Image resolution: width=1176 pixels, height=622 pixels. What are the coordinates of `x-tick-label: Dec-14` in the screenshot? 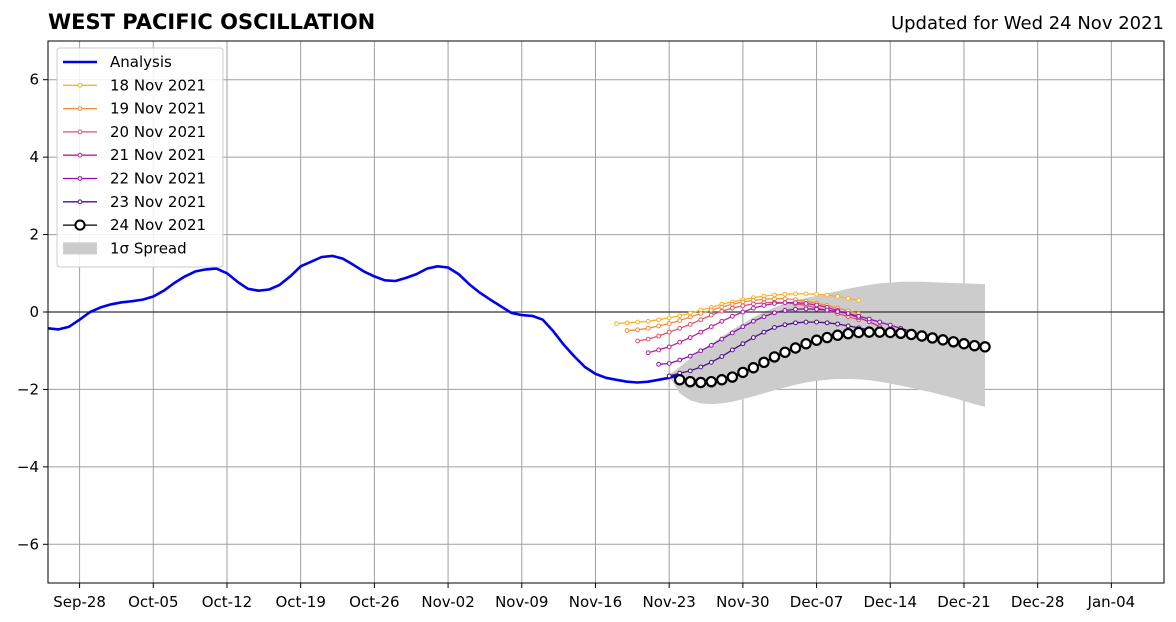 It's located at (890, 602).